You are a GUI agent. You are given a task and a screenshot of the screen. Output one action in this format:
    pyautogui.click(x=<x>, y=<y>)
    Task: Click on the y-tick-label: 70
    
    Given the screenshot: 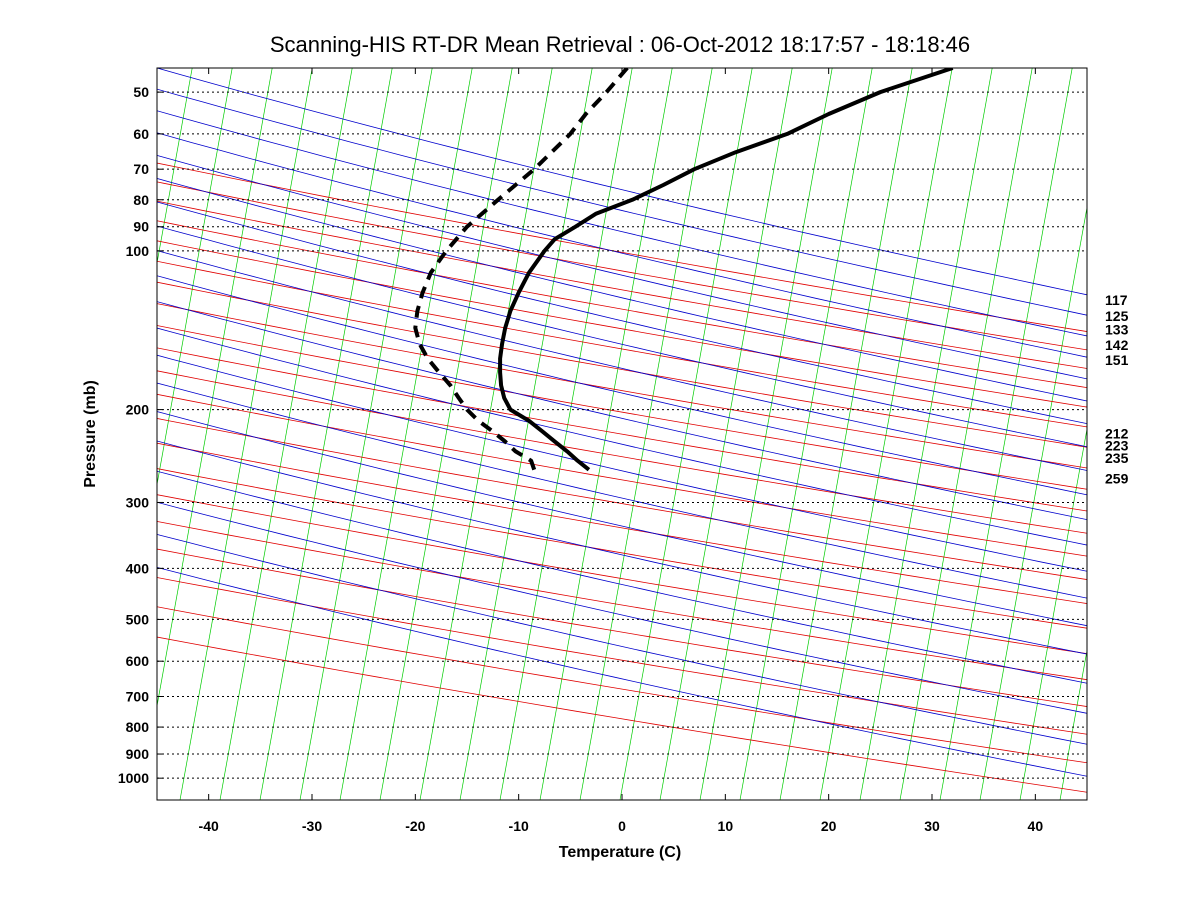 What is the action you would take?
    pyautogui.click(x=141, y=169)
    